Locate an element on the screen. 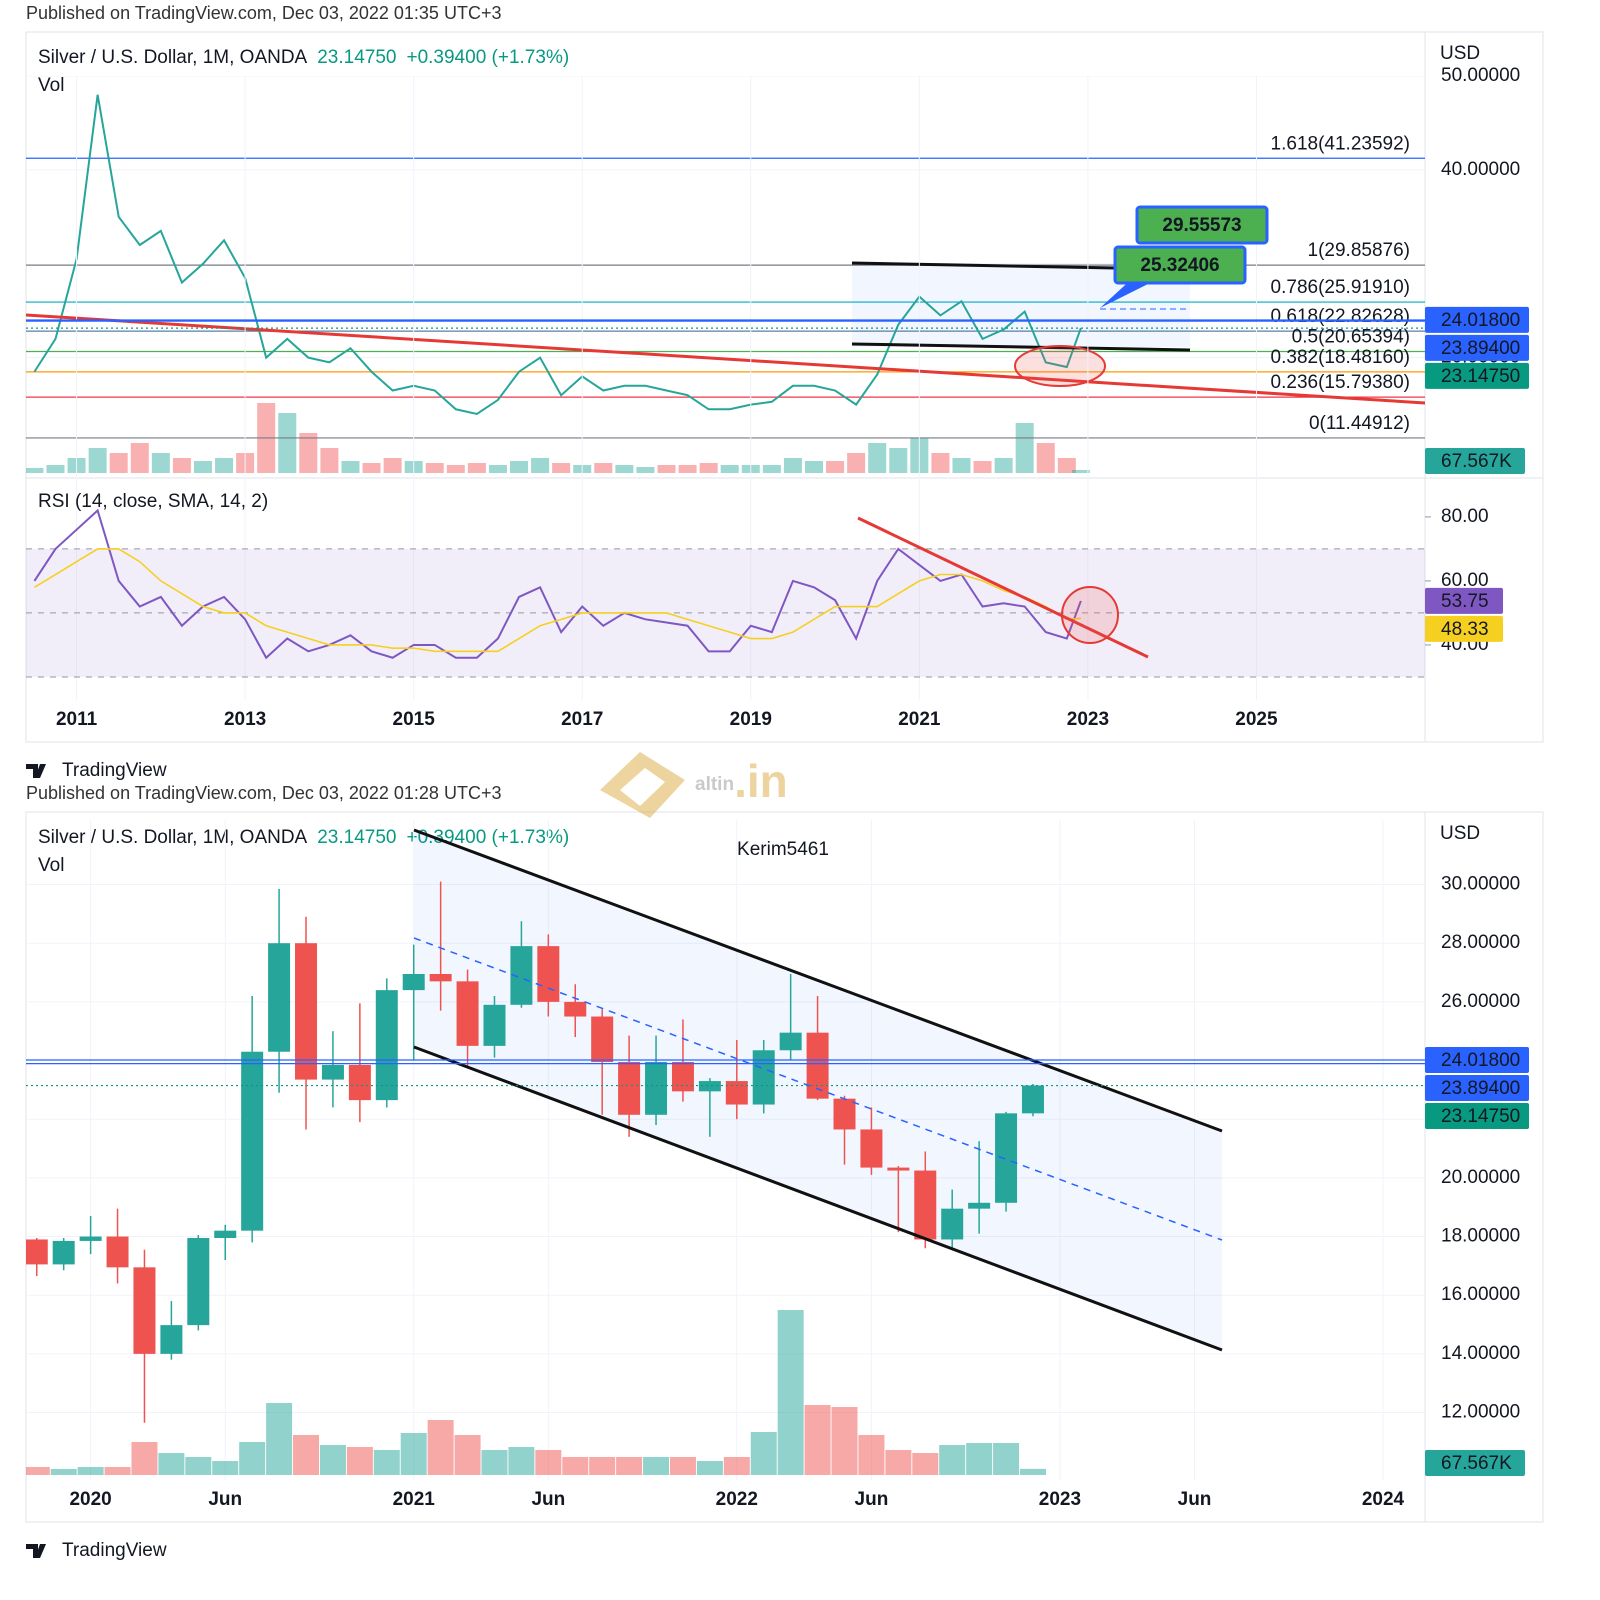 The image size is (1600, 1600). channel-mid is located at coordinates (818, 1089).